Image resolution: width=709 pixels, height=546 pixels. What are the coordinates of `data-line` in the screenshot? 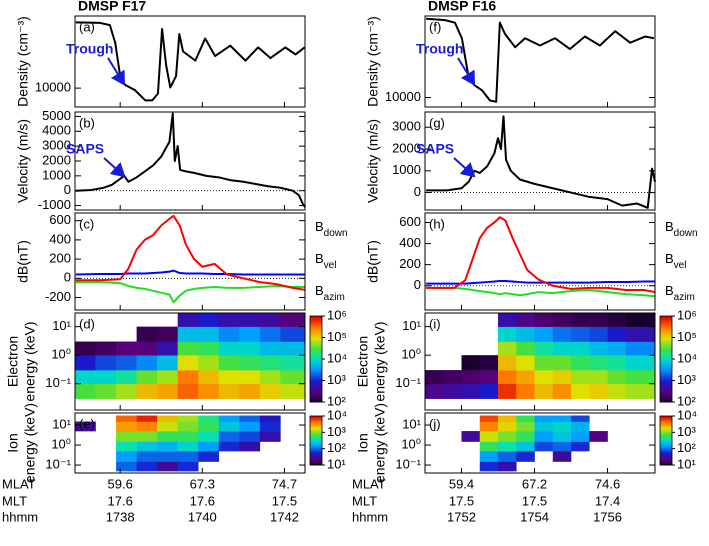 It's located at (190, 160).